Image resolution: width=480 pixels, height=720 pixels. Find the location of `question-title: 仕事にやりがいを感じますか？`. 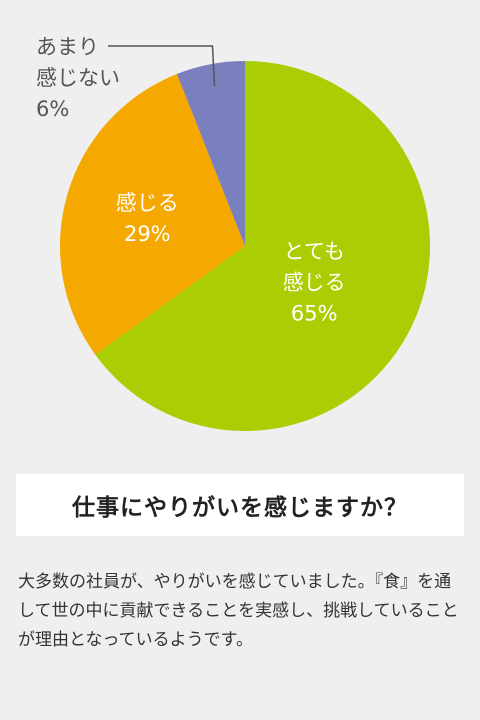

question-title: 仕事にやりがいを感じますか？ is located at coordinates (240, 508).